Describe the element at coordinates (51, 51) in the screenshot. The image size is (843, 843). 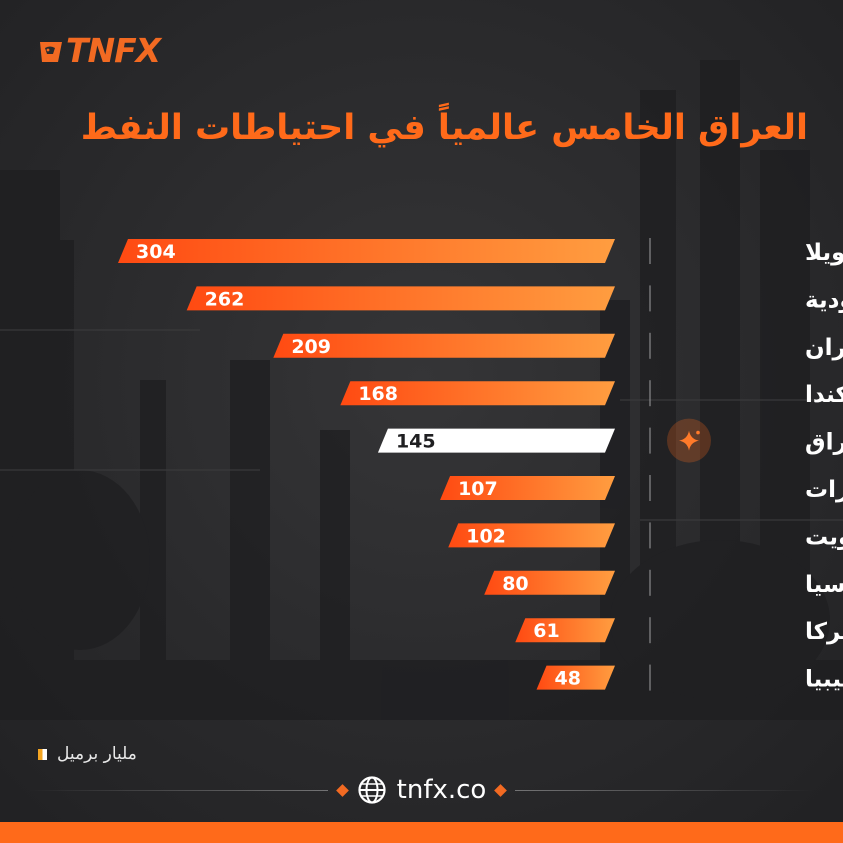
I see `bull-logo-icon` at that location.